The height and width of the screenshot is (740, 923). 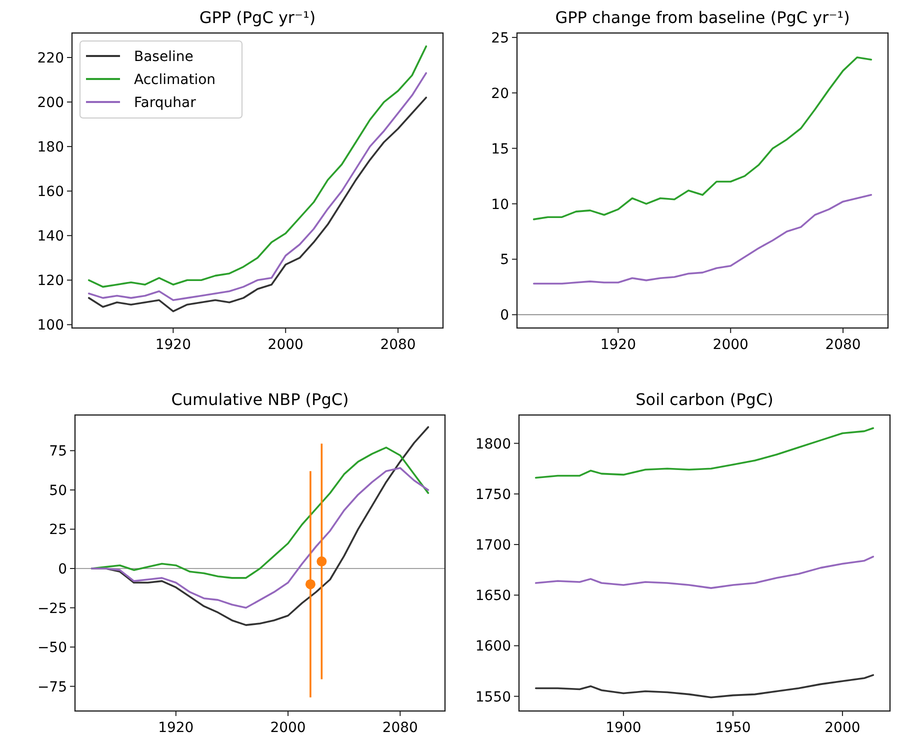 I want to click on x-tick-label: 1950, so click(x=733, y=728).